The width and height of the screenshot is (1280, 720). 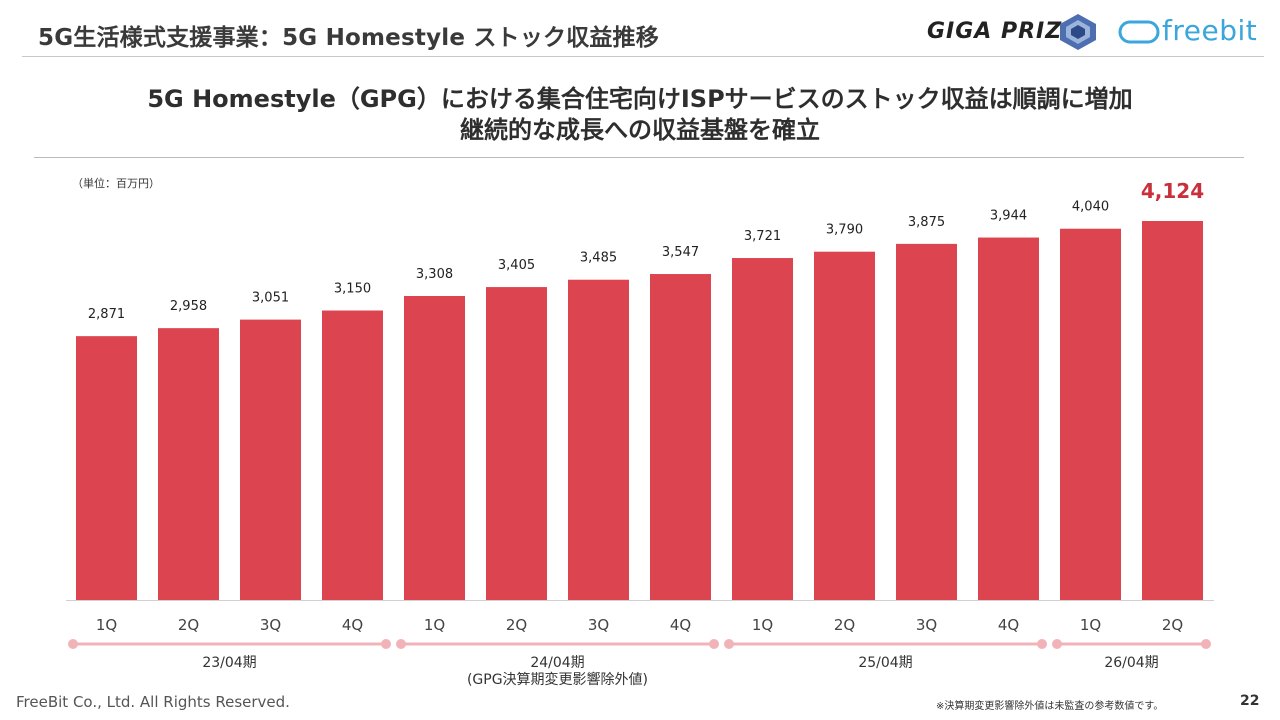 I want to click on bar-value-label: 4,040, so click(x=1090, y=207).